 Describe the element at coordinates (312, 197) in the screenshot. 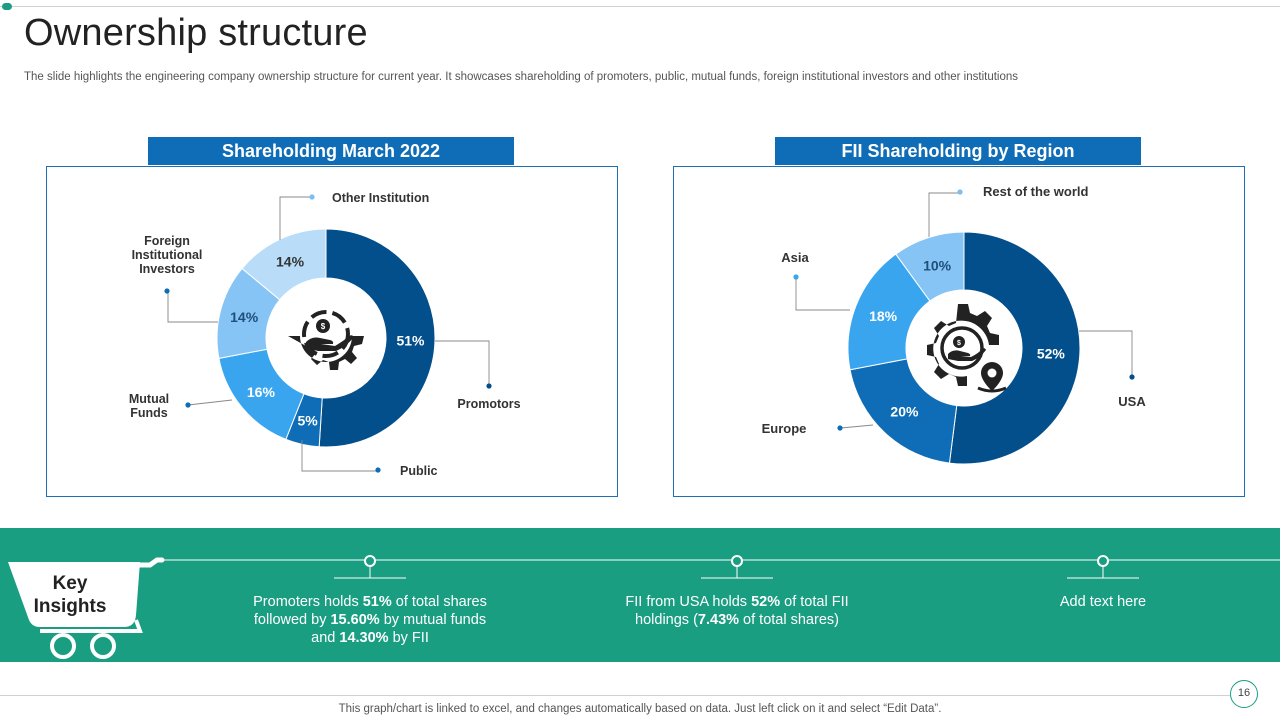

I see `callout-dot-other` at that location.